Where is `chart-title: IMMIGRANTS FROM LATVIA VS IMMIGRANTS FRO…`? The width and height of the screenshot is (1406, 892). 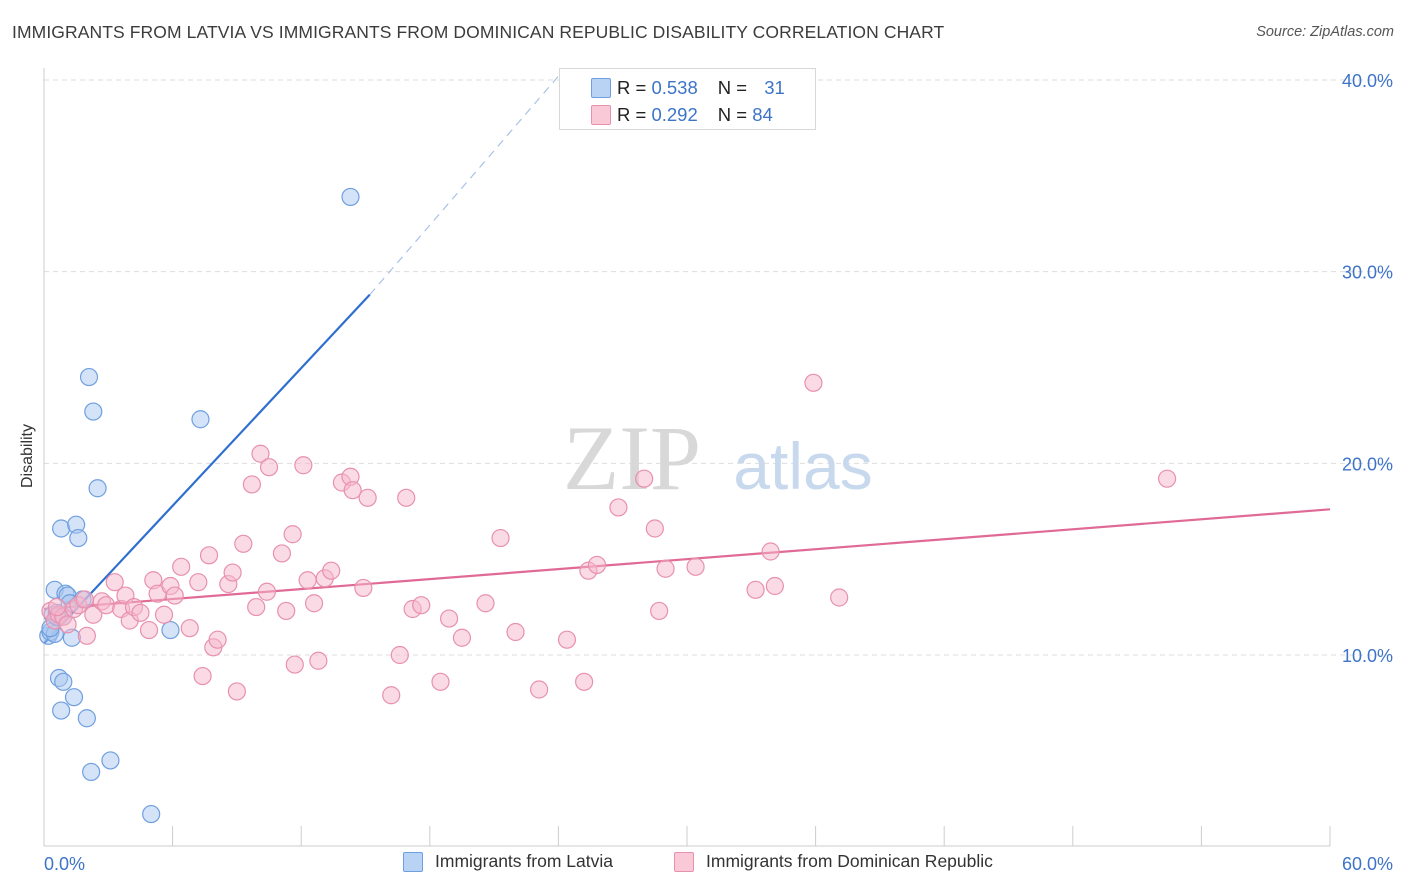 chart-title: IMMIGRANTS FROM LATVIA VS IMMIGRANTS FRO… is located at coordinates (478, 32).